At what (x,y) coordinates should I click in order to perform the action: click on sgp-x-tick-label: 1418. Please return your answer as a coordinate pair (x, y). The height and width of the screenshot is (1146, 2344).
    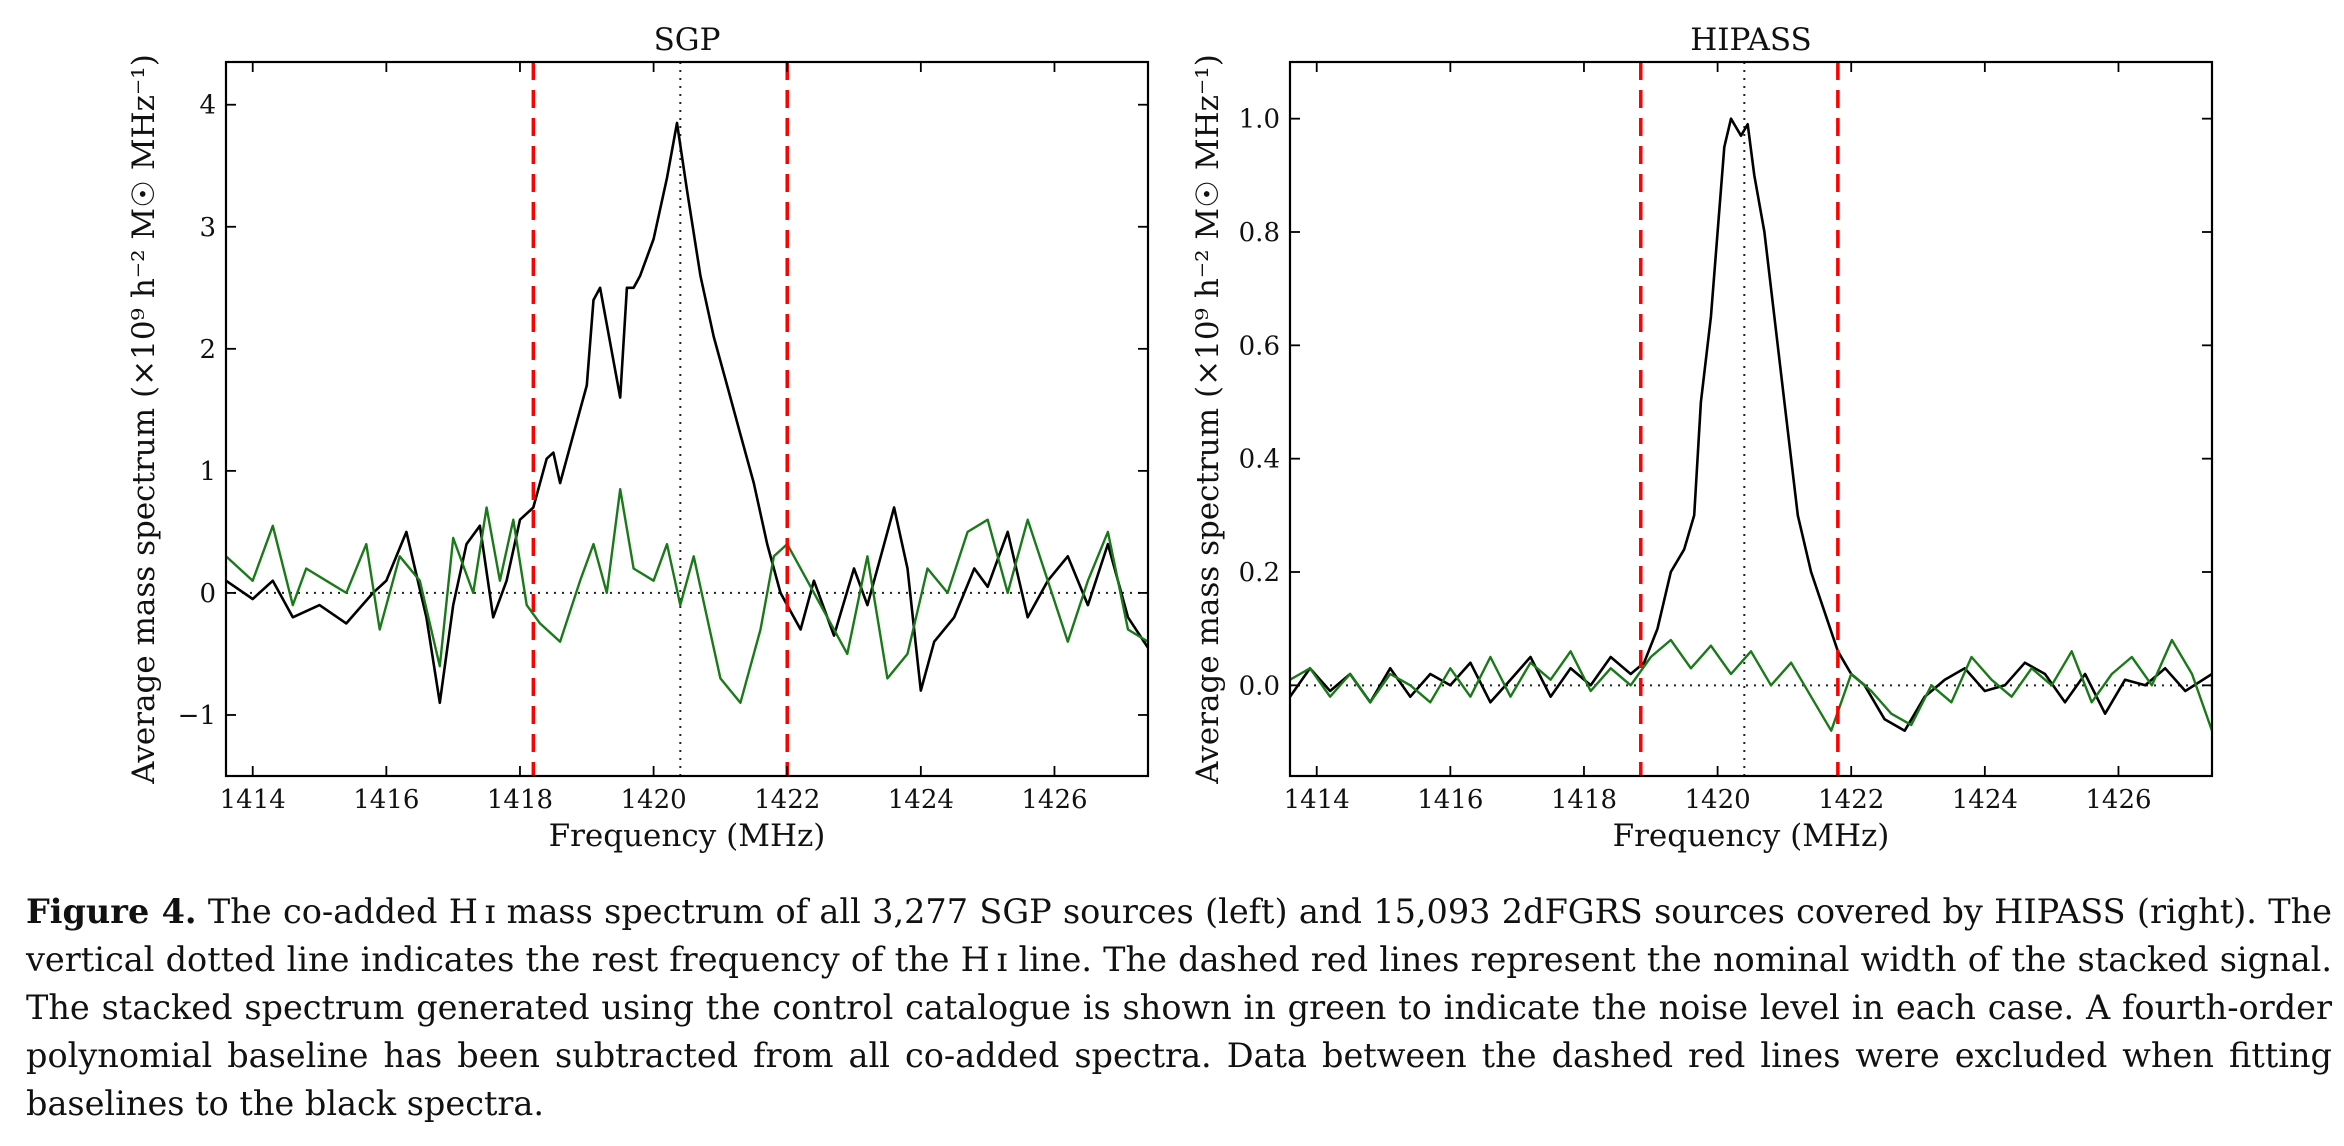
    Looking at the image, I should click on (520, 800).